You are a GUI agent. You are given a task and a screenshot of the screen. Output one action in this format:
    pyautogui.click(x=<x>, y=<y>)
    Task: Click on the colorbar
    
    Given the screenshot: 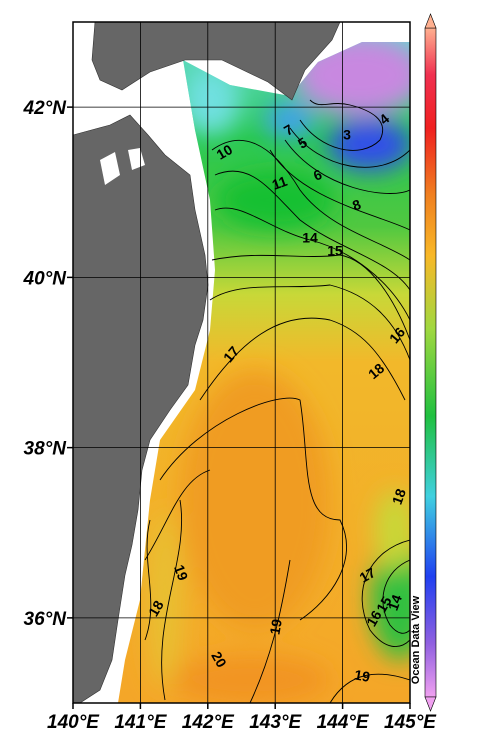 What is the action you would take?
    pyautogui.click(x=430, y=362)
    